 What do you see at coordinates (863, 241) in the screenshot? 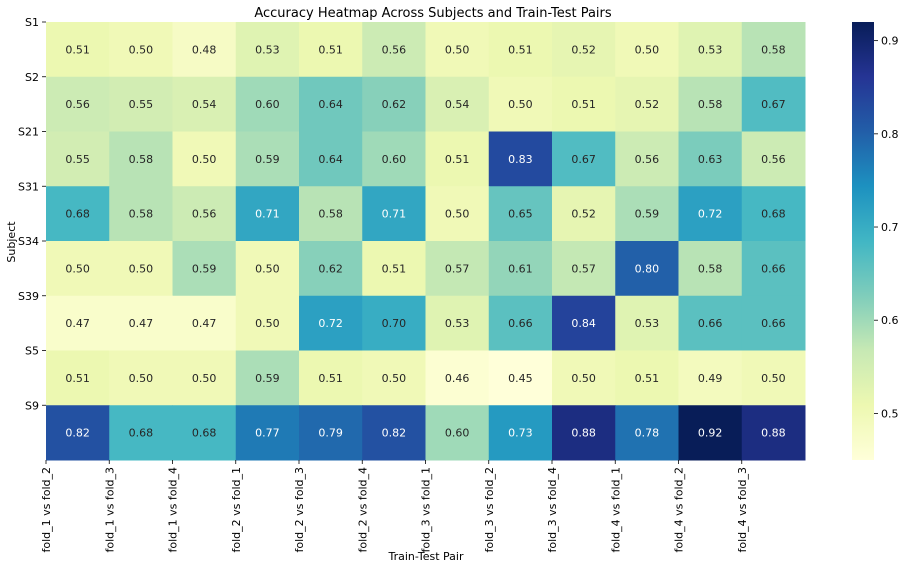
I see `colorbar-gradient` at bounding box center [863, 241].